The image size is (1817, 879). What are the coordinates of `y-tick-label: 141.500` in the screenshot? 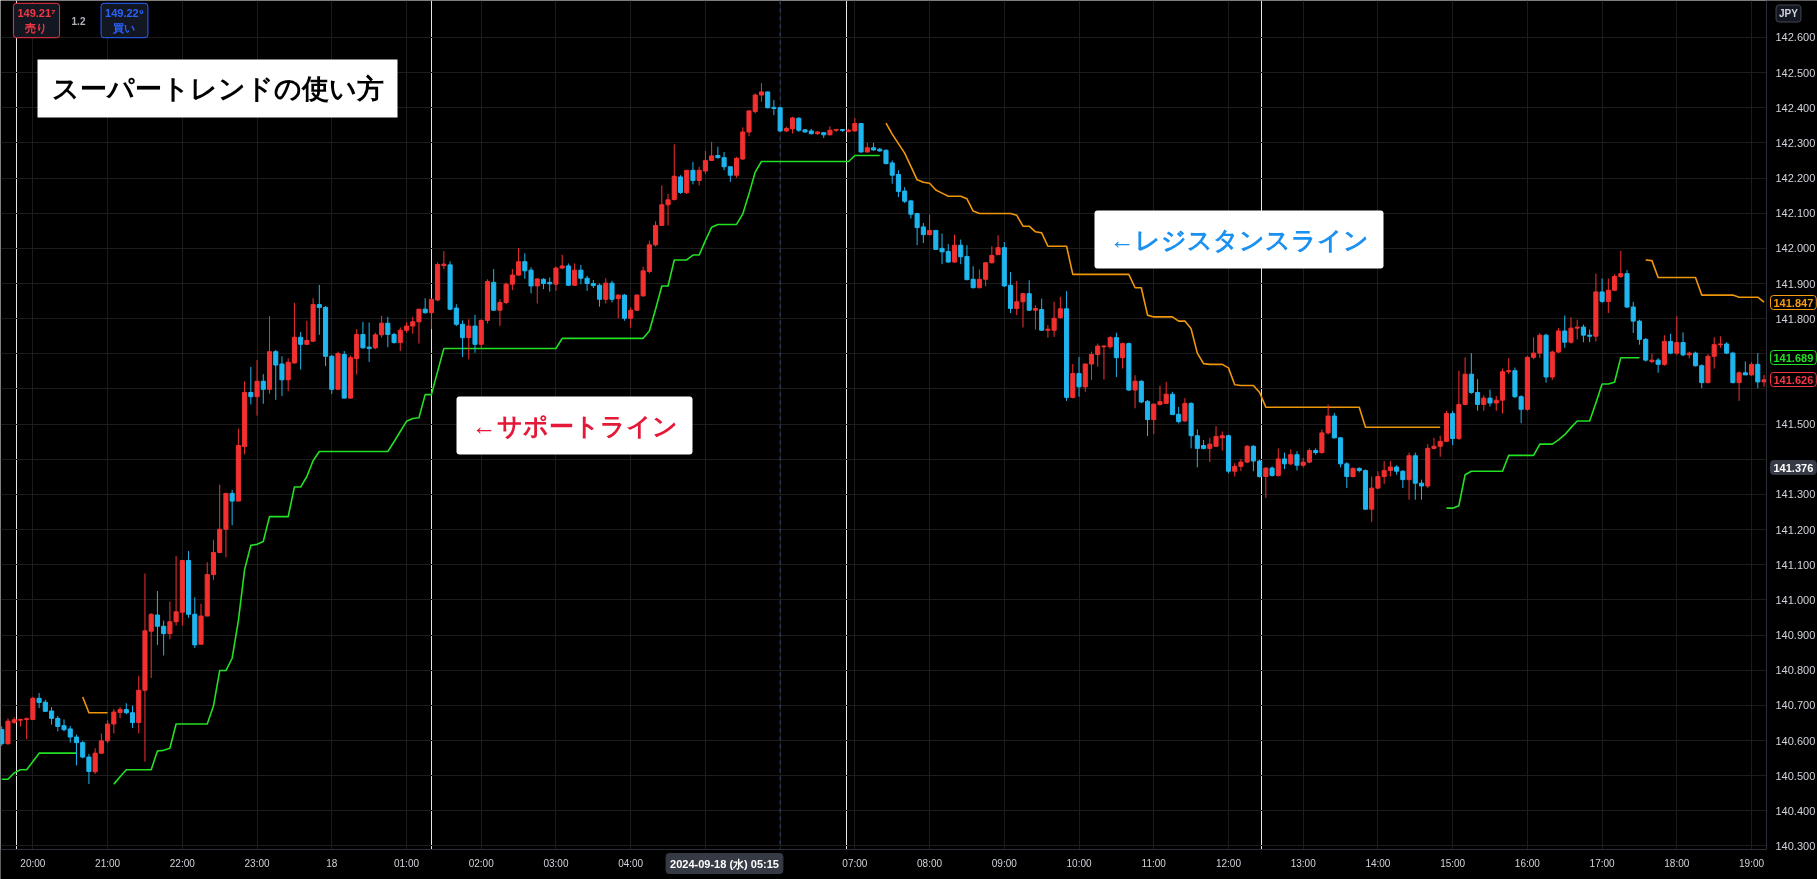 It's located at (1795, 424).